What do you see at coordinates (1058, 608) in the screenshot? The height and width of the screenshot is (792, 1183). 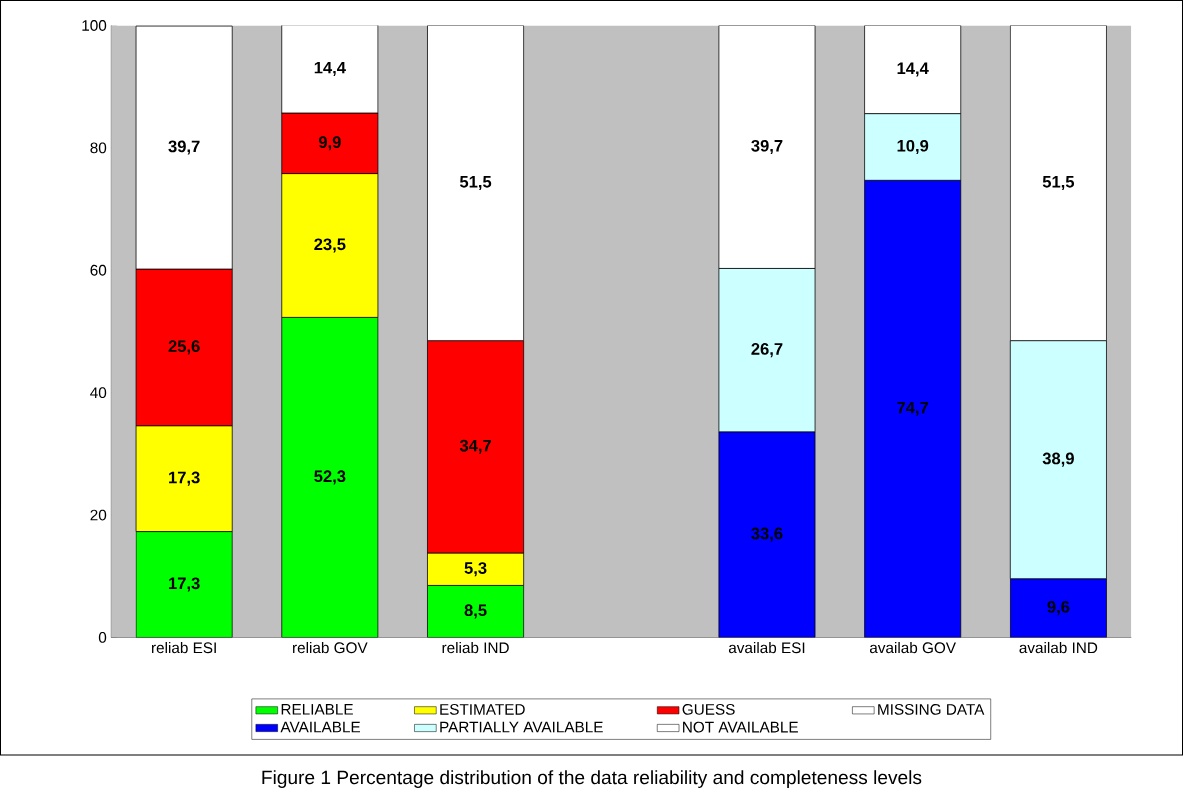 I see `data-label: 9,6` at bounding box center [1058, 608].